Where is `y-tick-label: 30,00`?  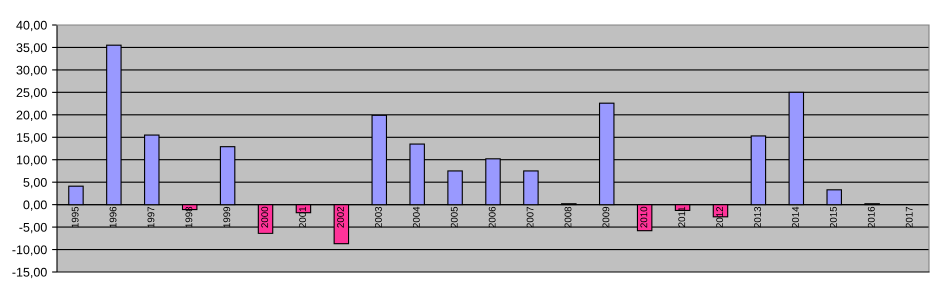
y-tick-label: 30,00 is located at coordinates (31, 71).